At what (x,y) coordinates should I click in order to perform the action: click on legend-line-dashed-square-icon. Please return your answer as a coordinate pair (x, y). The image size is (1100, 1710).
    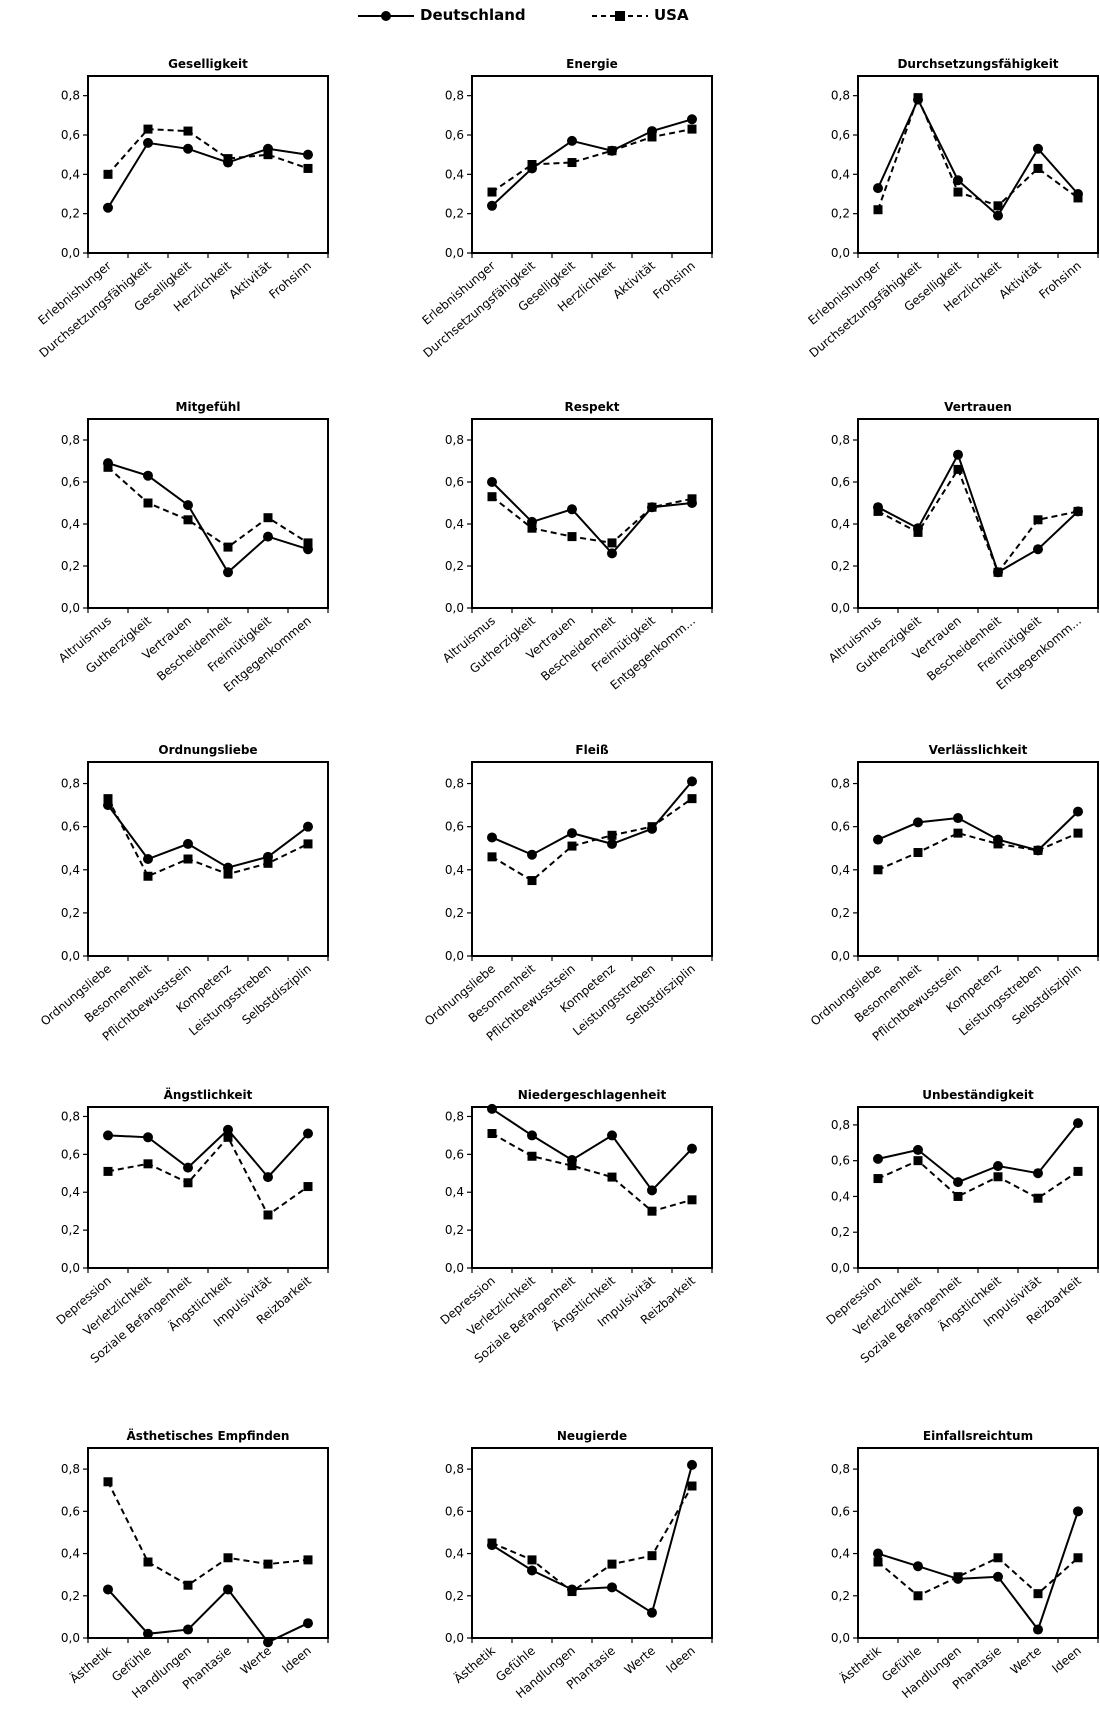
    Looking at the image, I should click on (620, 16).